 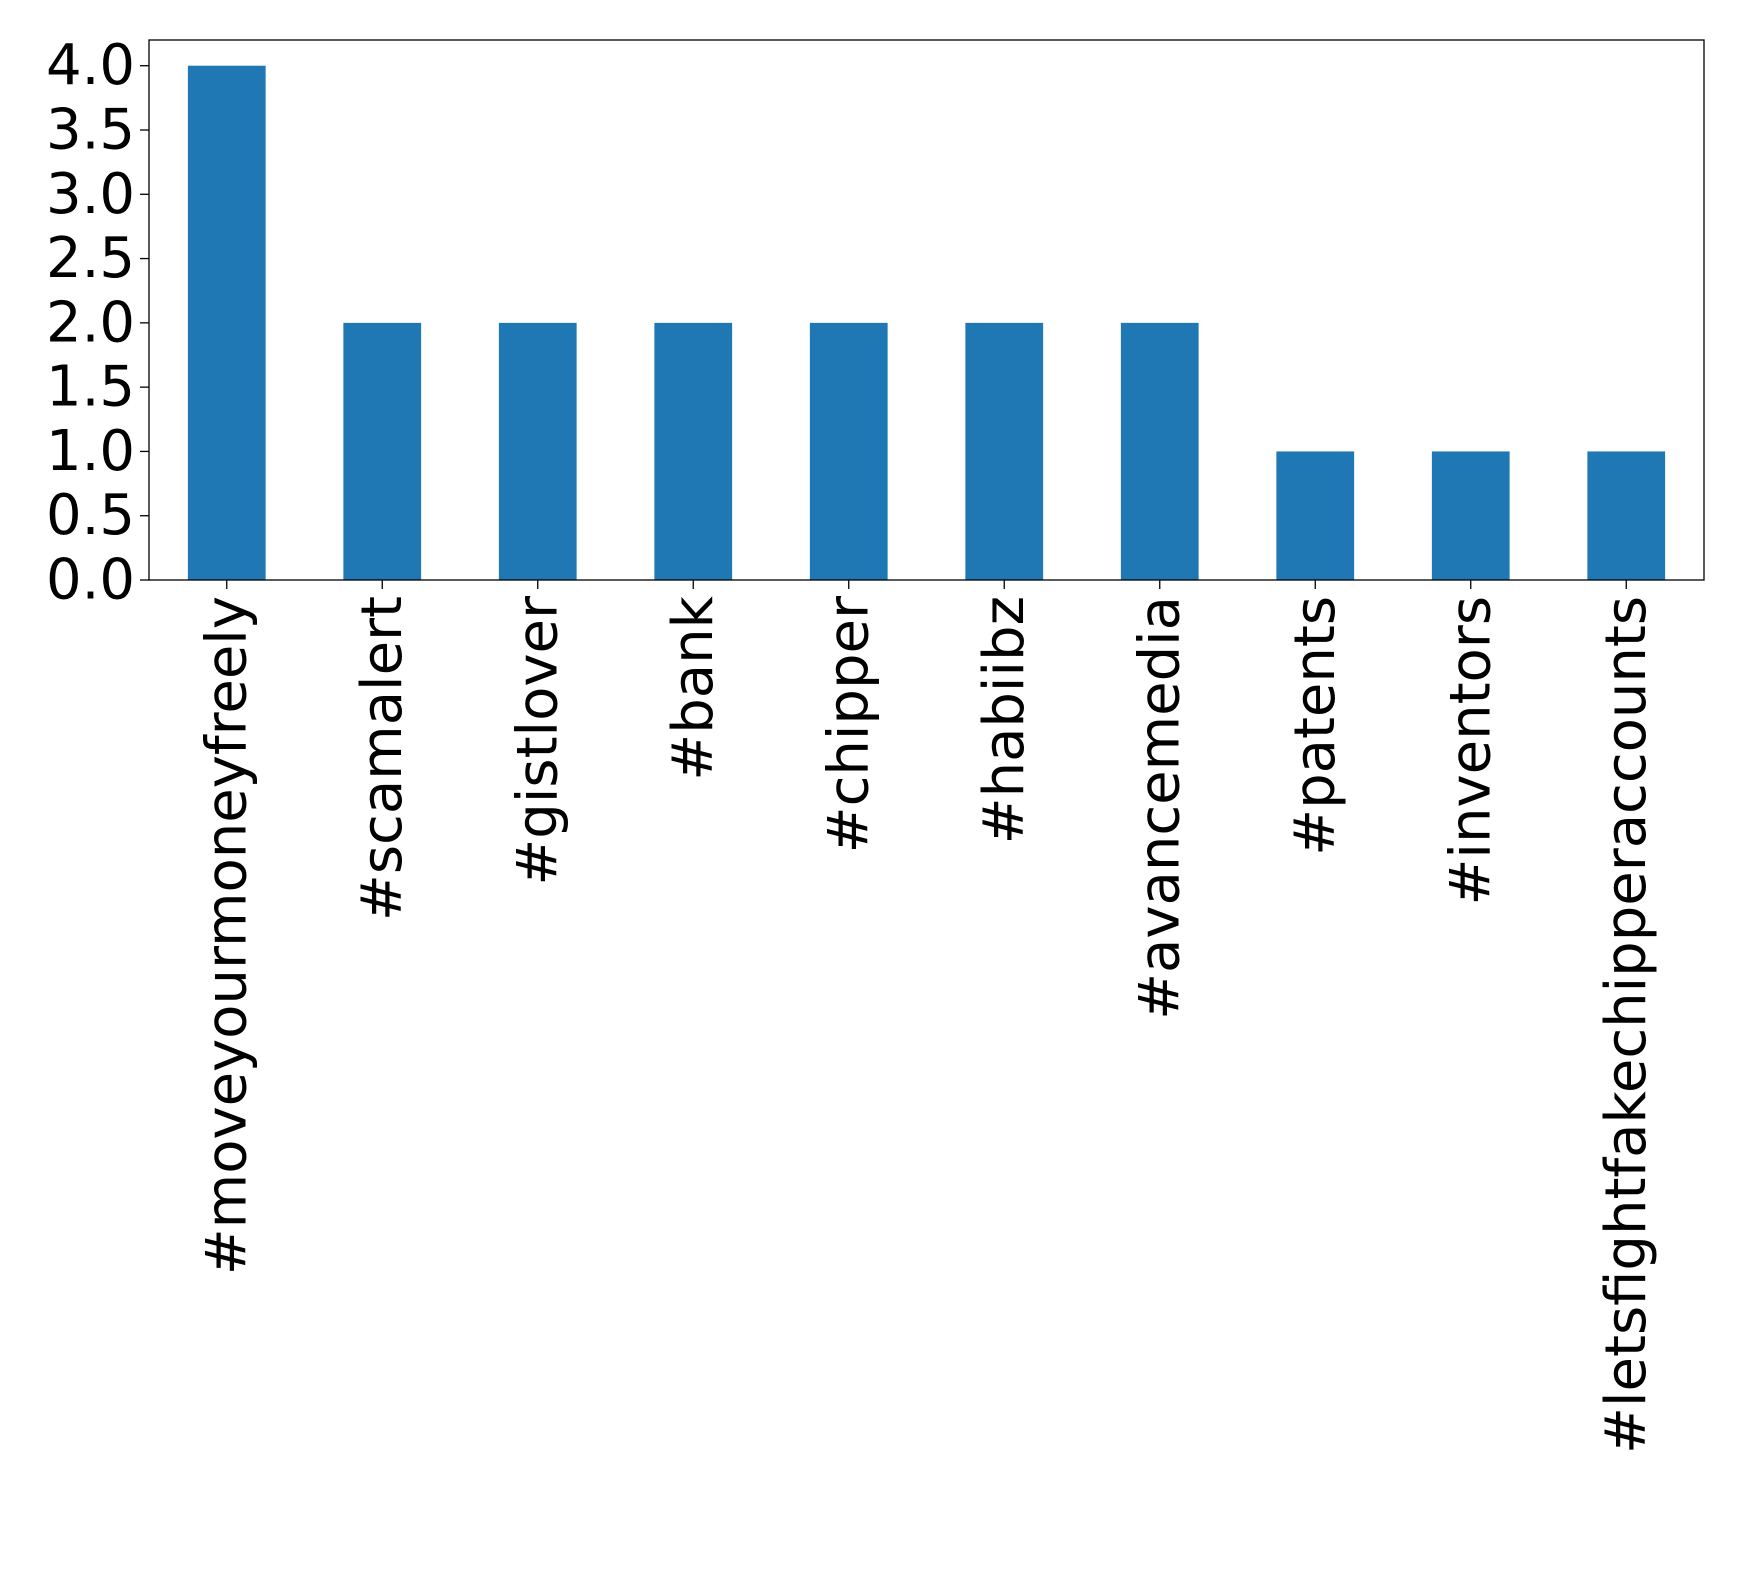 I want to click on bar-chipper, so click(x=848, y=451).